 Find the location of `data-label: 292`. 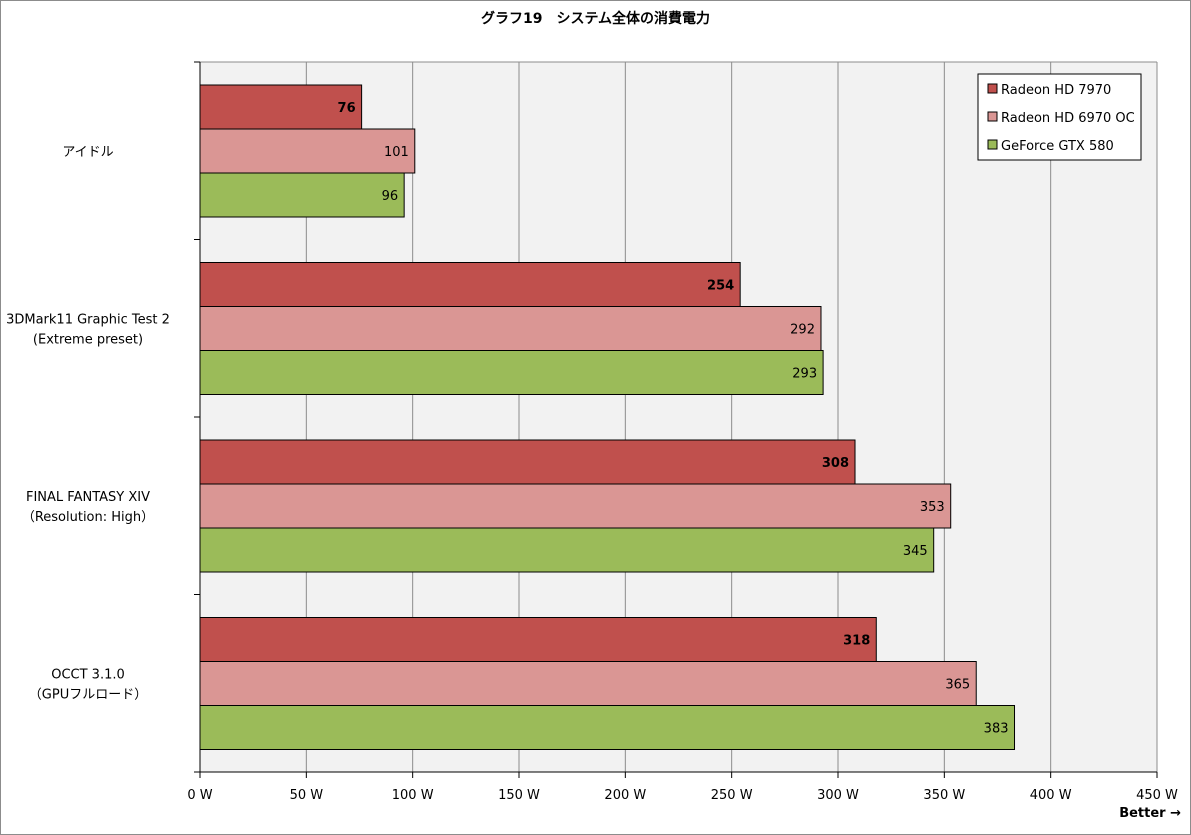

data-label: 292 is located at coordinates (802, 330).